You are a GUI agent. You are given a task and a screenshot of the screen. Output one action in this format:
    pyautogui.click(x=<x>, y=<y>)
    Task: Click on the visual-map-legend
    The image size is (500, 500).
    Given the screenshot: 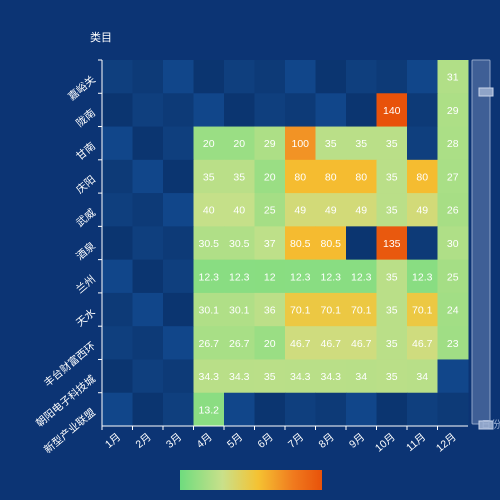 What is the action you would take?
    pyautogui.click(x=251, y=480)
    